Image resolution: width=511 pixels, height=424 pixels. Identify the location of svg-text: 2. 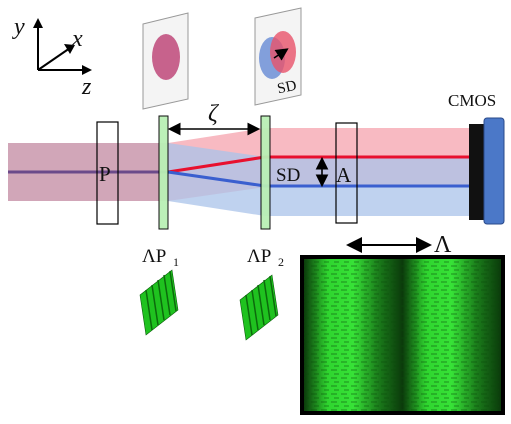
(281, 262).